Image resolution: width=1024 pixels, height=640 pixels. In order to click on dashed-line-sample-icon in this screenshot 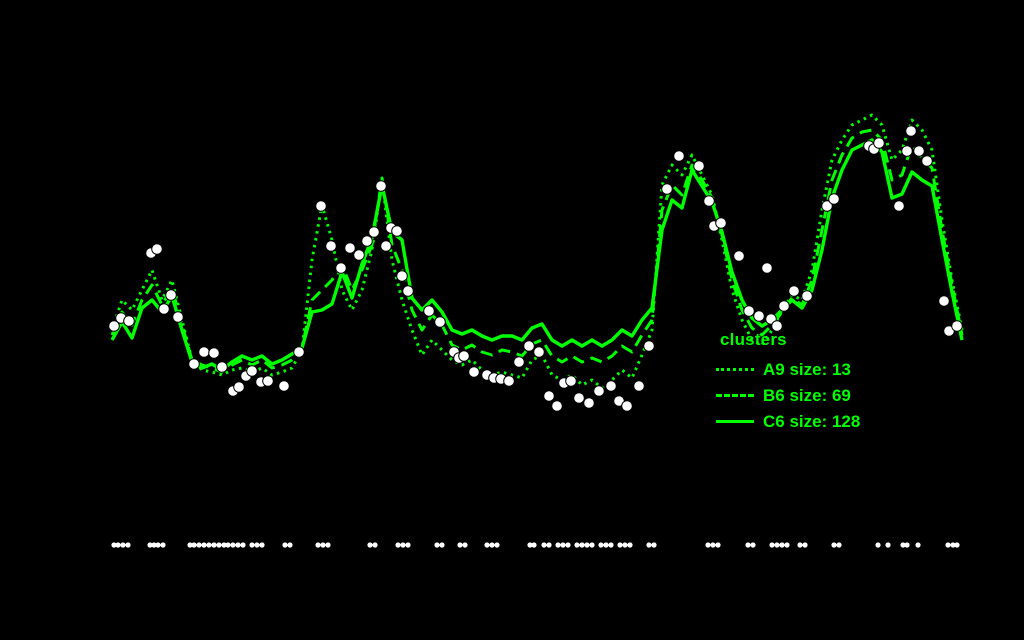, I will do `click(735, 395)`.